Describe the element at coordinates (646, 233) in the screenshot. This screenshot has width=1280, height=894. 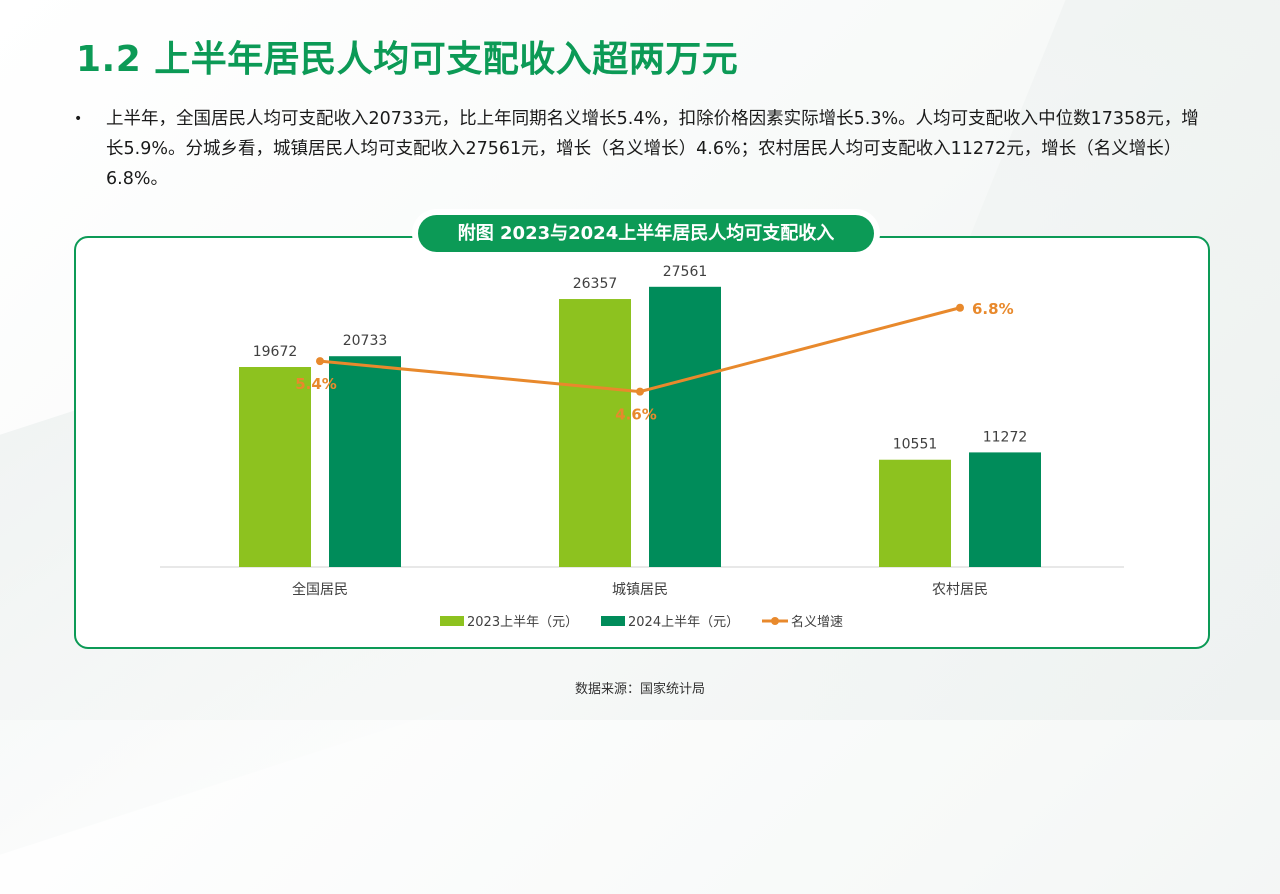
I see `chart-title: 附图 2023与2024上半年居民人均可支配收入` at that location.